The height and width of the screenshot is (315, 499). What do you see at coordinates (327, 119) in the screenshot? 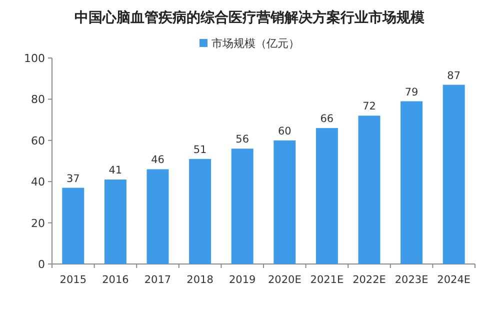
I see `data-label: 66` at bounding box center [327, 119].